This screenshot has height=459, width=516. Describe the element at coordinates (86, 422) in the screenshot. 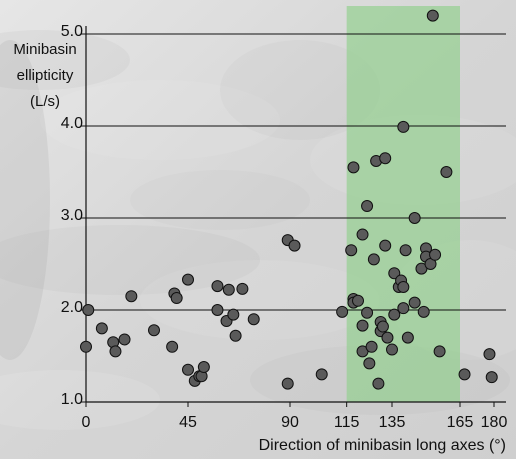

I see `x-tick-label: 0` at that location.